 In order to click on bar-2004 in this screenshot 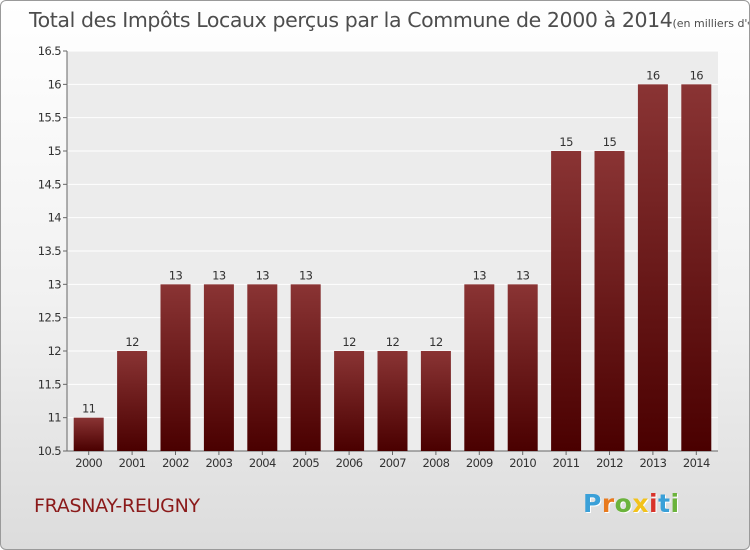, I will do `click(262, 367)`.